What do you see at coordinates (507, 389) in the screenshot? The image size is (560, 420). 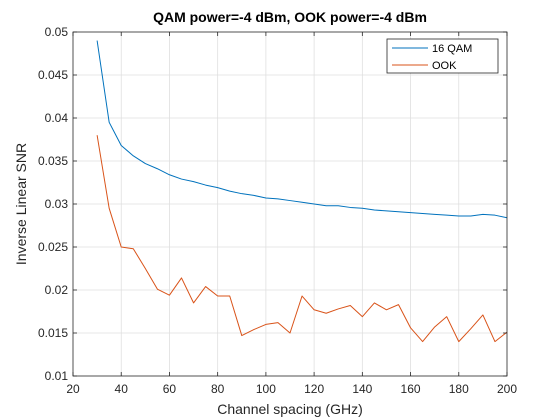 I see `x-tick-label: 200` at bounding box center [507, 389].